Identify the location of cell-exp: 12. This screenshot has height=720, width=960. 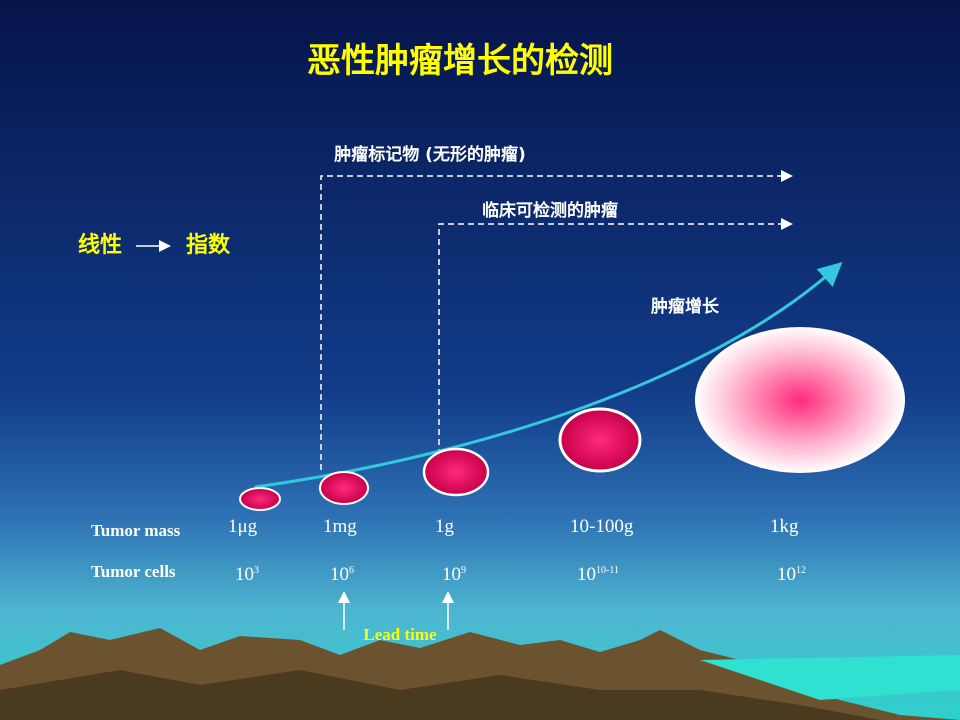
(801, 570).